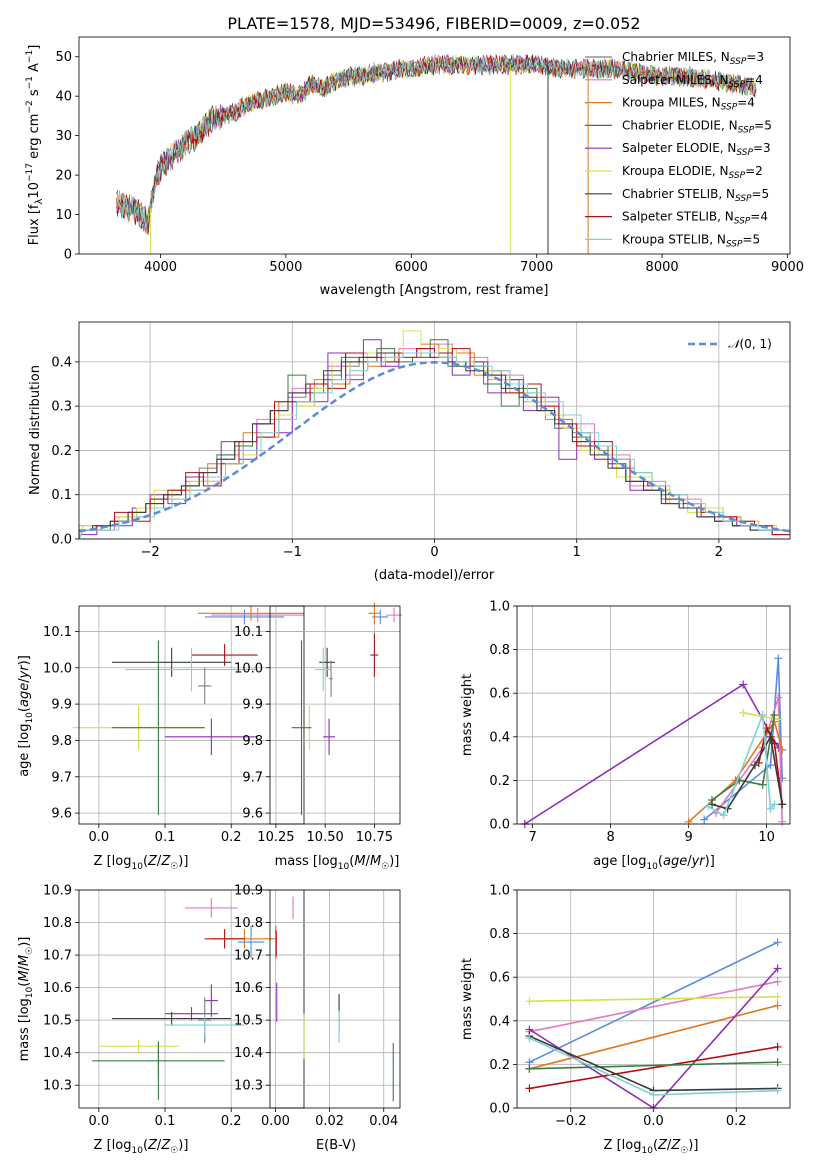 This screenshot has height=1170, width=819. I want to click on x-tick-label: 8, so click(610, 837).